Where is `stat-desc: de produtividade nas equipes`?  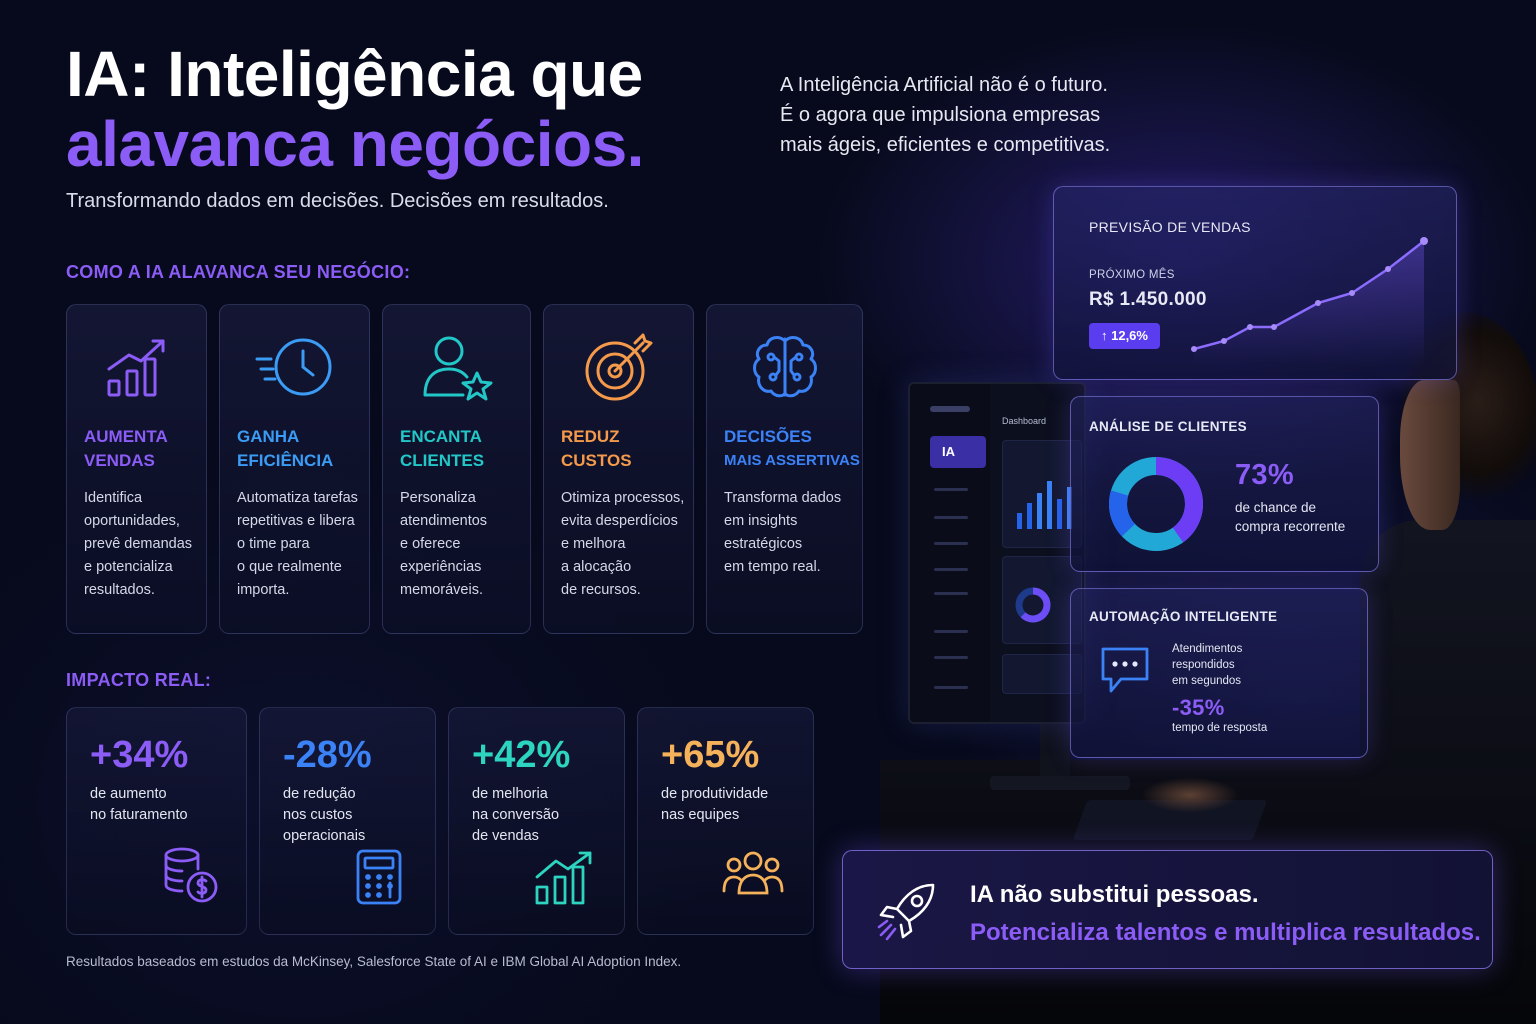 stat-desc: de produtividade nas equipes is located at coordinates (715, 804).